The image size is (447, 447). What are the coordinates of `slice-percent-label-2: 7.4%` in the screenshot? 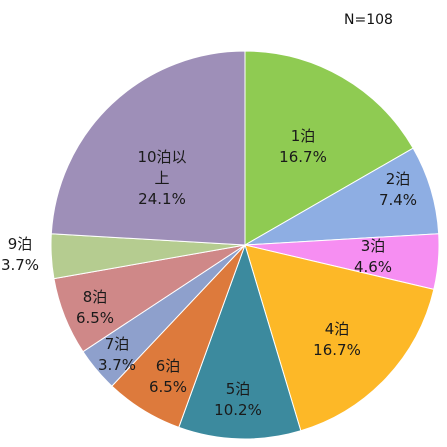 It's located at (398, 200).